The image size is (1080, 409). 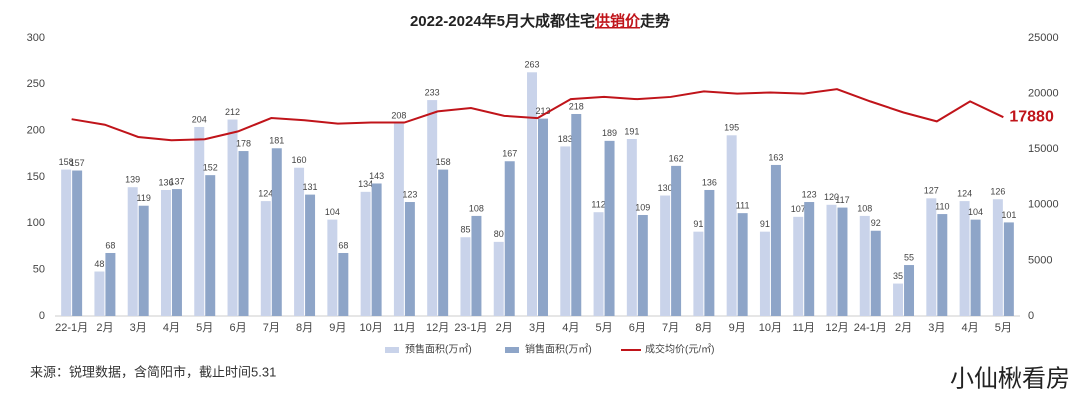 I want to click on x-tick-label: 10月, so click(x=770, y=328).